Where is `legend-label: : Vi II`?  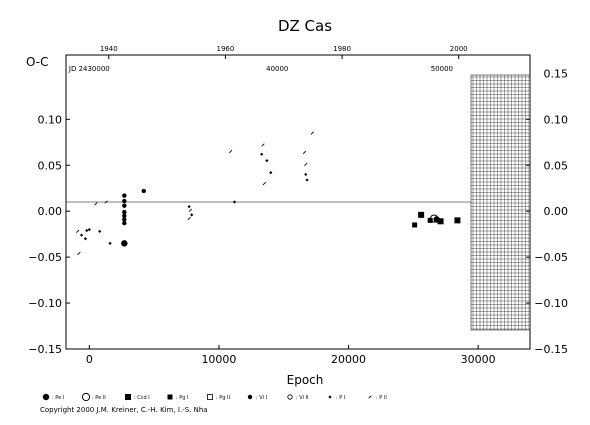 legend-label: : Vi II is located at coordinates (302, 398).